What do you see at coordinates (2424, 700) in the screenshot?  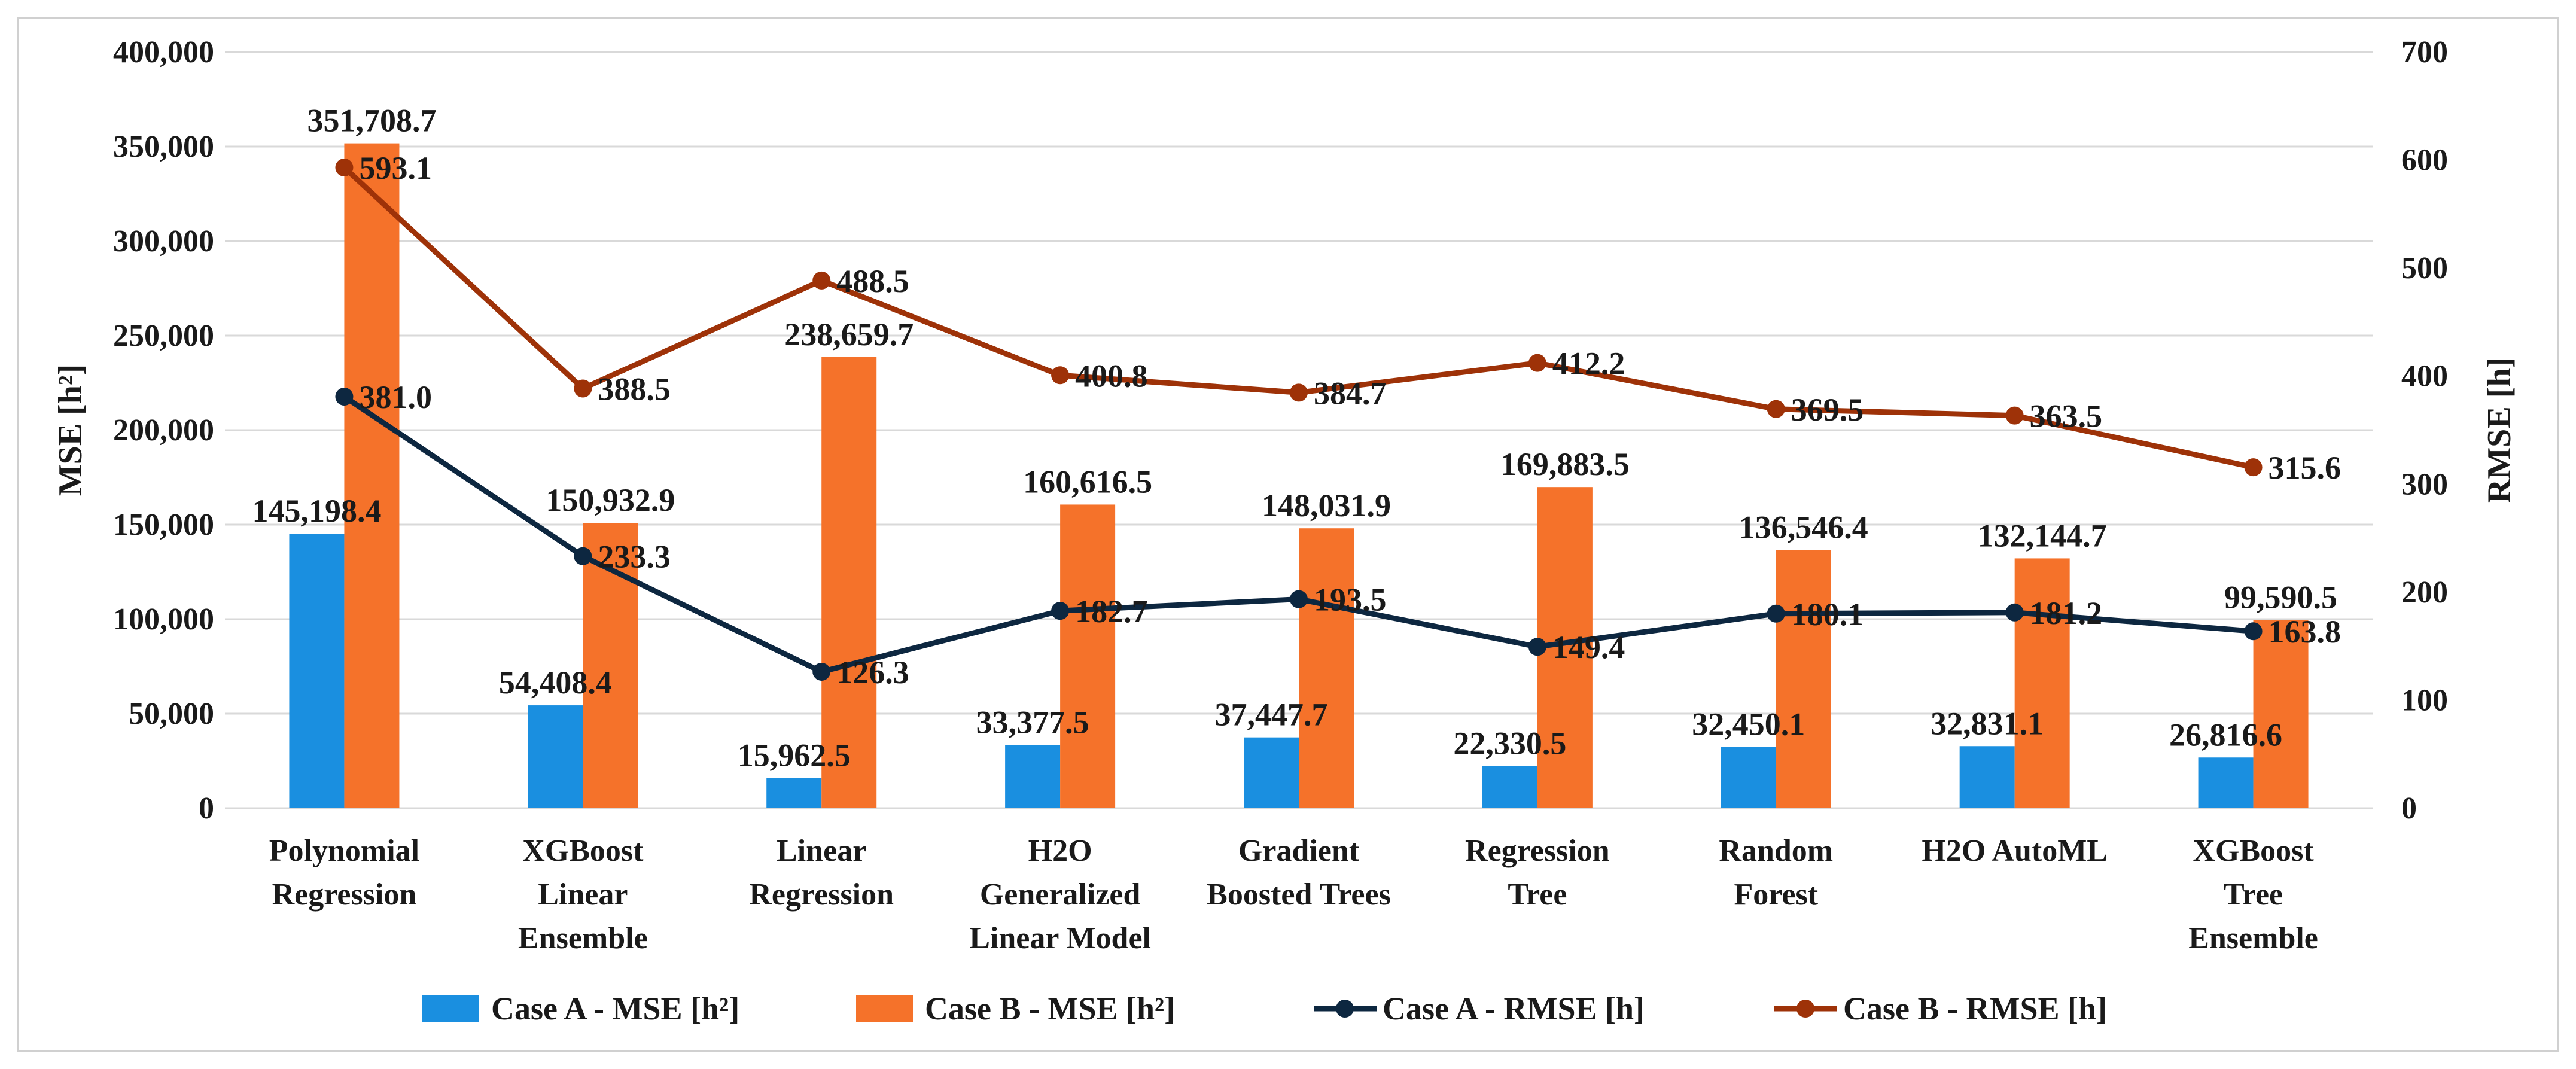 I see `y-right-tick-label: 100` at bounding box center [2424, 700].